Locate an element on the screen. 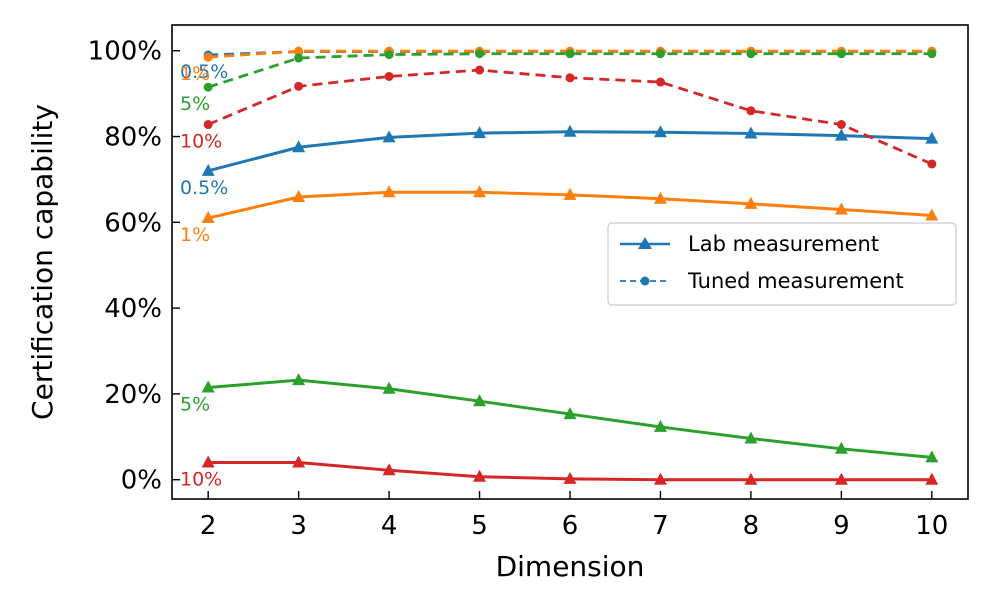 Image resolution: width=996 pixels, height=612 pixels. y-tick-label: 60% is located at coordinates (133, 223).